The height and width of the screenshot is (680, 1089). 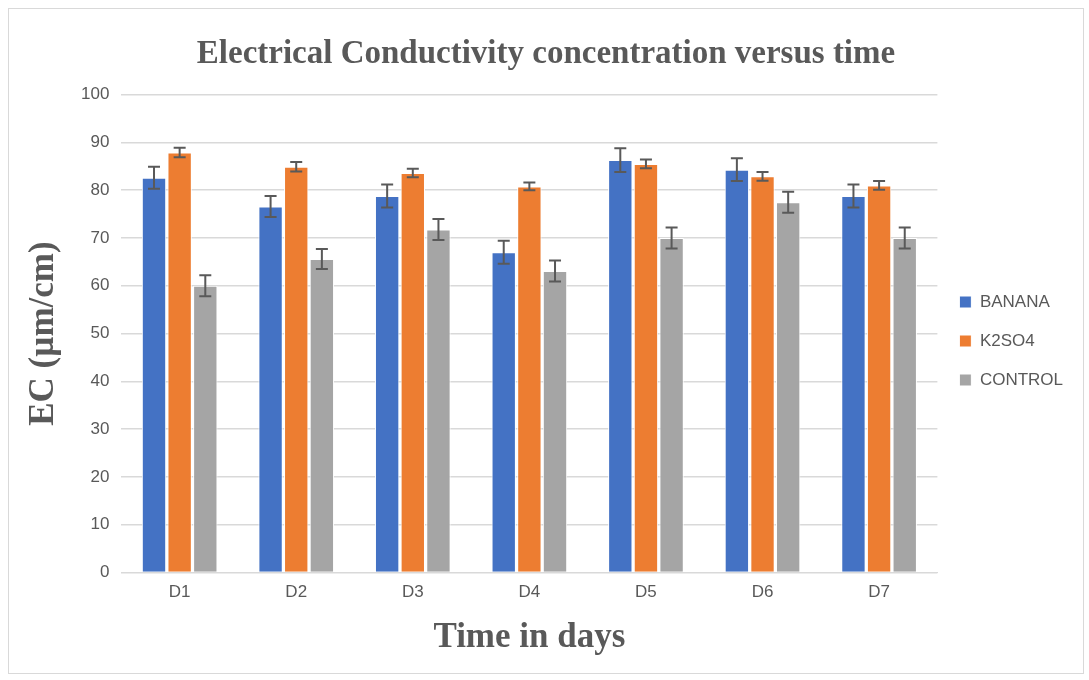 I want to click on x-axis-title: Time in days, so click(x=529, y=636).